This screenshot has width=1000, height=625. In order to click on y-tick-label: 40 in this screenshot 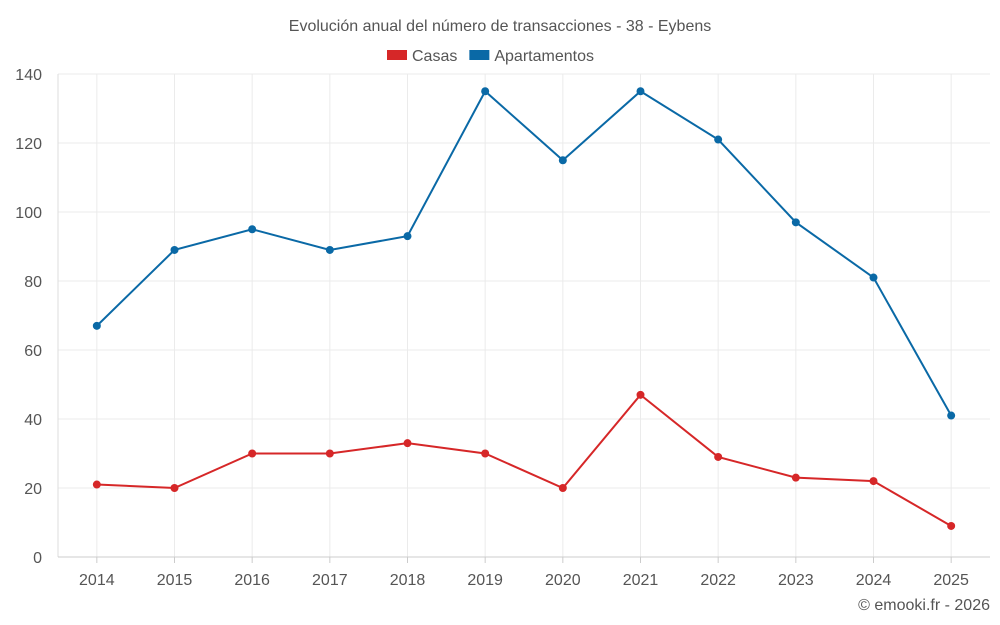, I will do `click(33, 420)`.